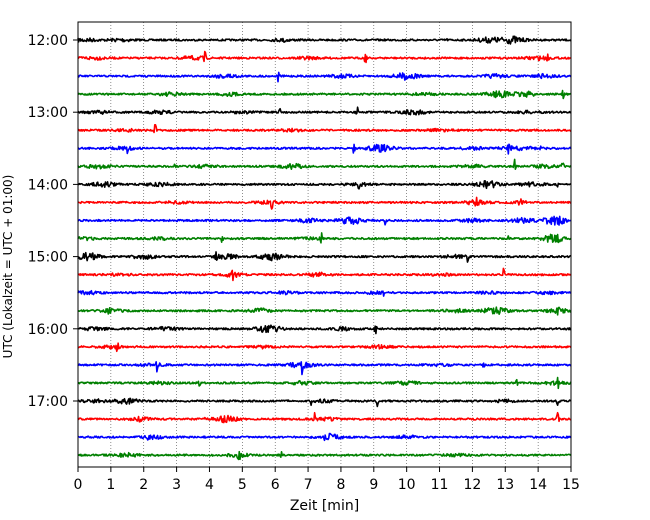  What do you see at coordinates (308, 485) in the screenshot?
I see `x-tick-label: 7` at bounding box center [308, 485].